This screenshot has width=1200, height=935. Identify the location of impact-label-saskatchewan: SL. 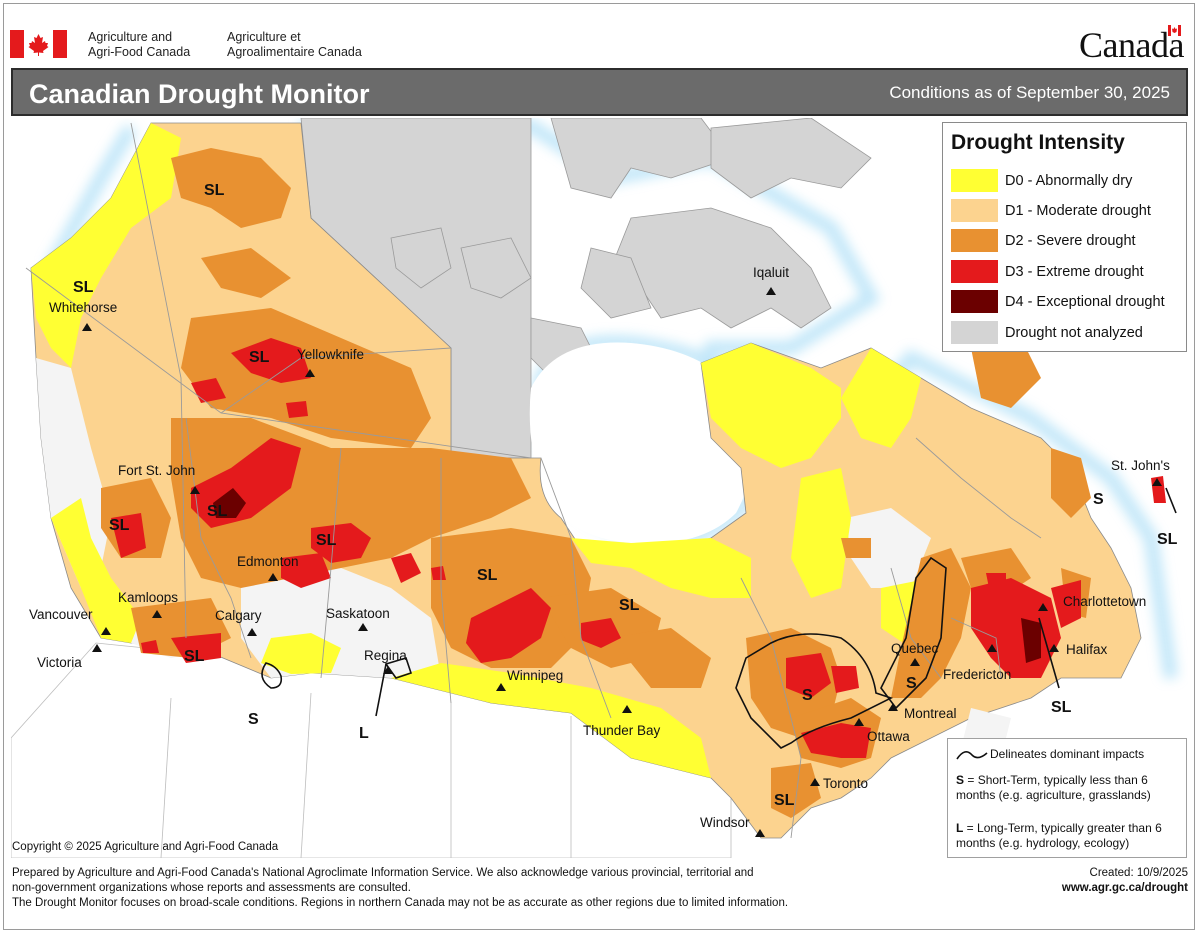
(487, 575).